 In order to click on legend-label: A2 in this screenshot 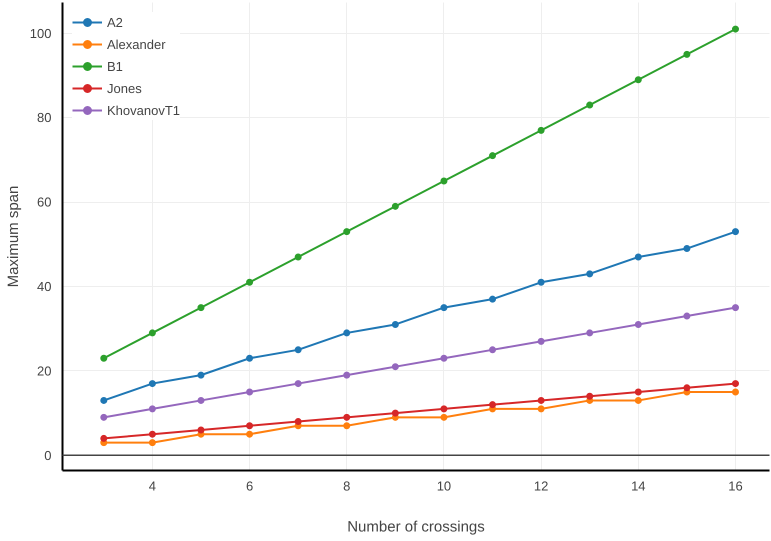, I will do `click(115, 22)`.